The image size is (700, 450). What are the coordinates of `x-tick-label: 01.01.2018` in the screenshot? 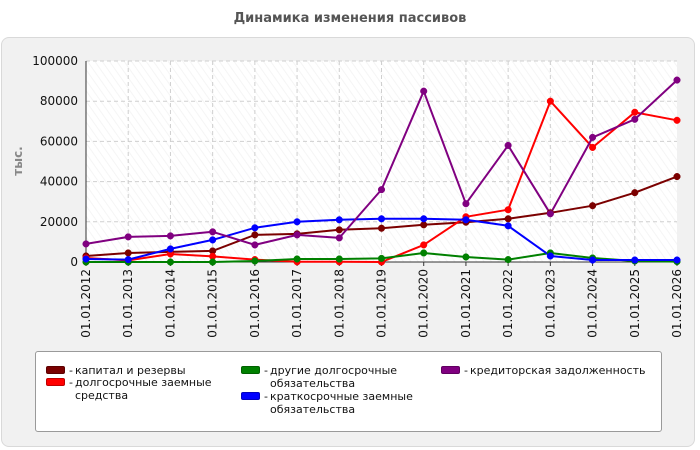 It's located at (339, 303).